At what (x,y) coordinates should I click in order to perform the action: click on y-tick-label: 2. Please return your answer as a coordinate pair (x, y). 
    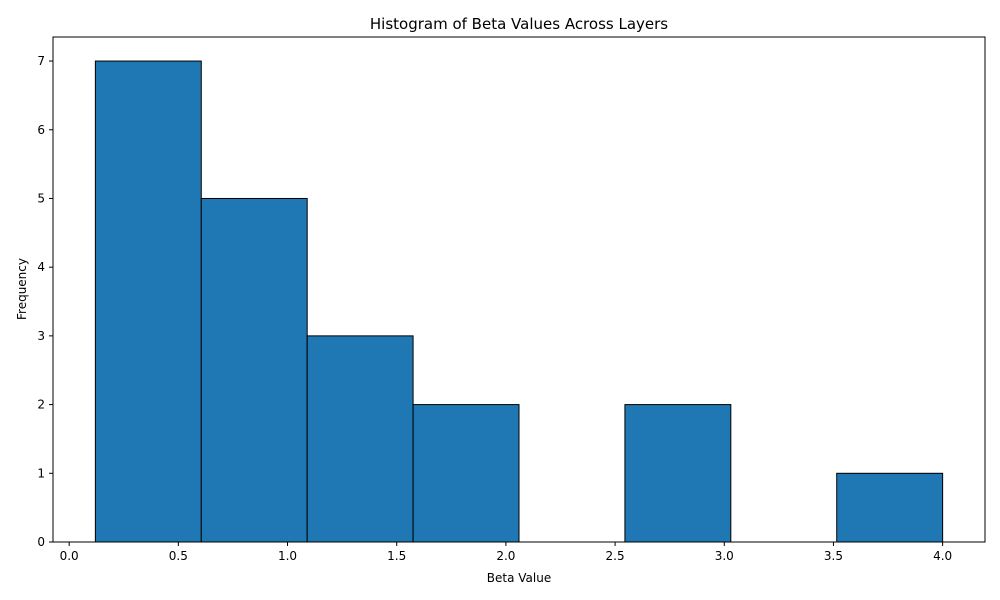
    Looking at the image, I should click on (41, 405).